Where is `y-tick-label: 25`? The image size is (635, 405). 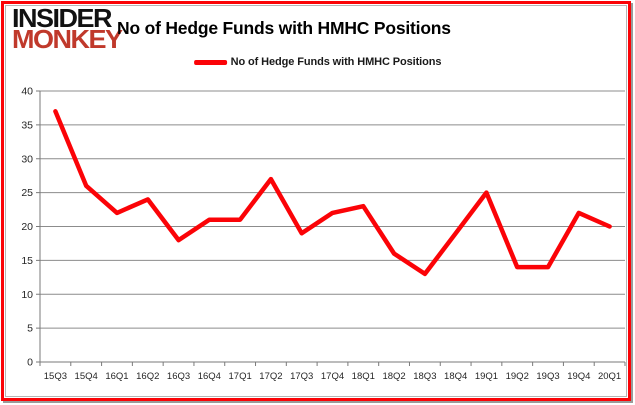 y-tick-label: 25 is located at coordinates (27, 193).